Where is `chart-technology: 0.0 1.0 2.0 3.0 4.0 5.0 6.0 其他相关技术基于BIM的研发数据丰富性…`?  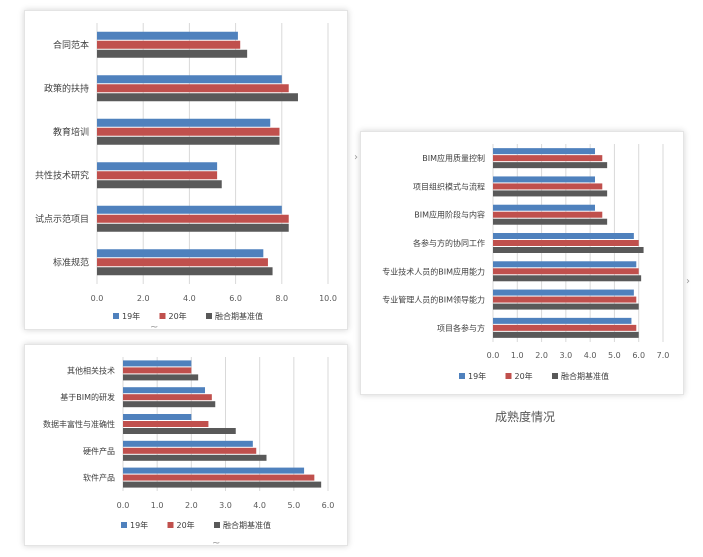
chart-technology: 0.0 1.0 2.0 3.0 4.0 5.0 6.0 其他相关技术基于BIM的研发数据丰富性… is located at coordinates (189, 443).